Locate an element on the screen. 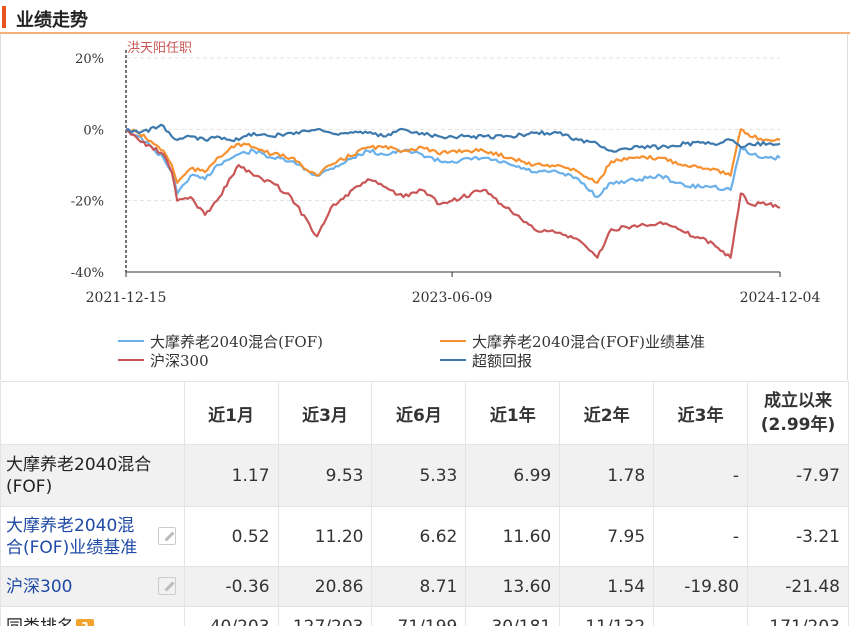 The height and width of the screenshot is (626, 850). header-6m: 近6月 is located at coordinates (419, 413).